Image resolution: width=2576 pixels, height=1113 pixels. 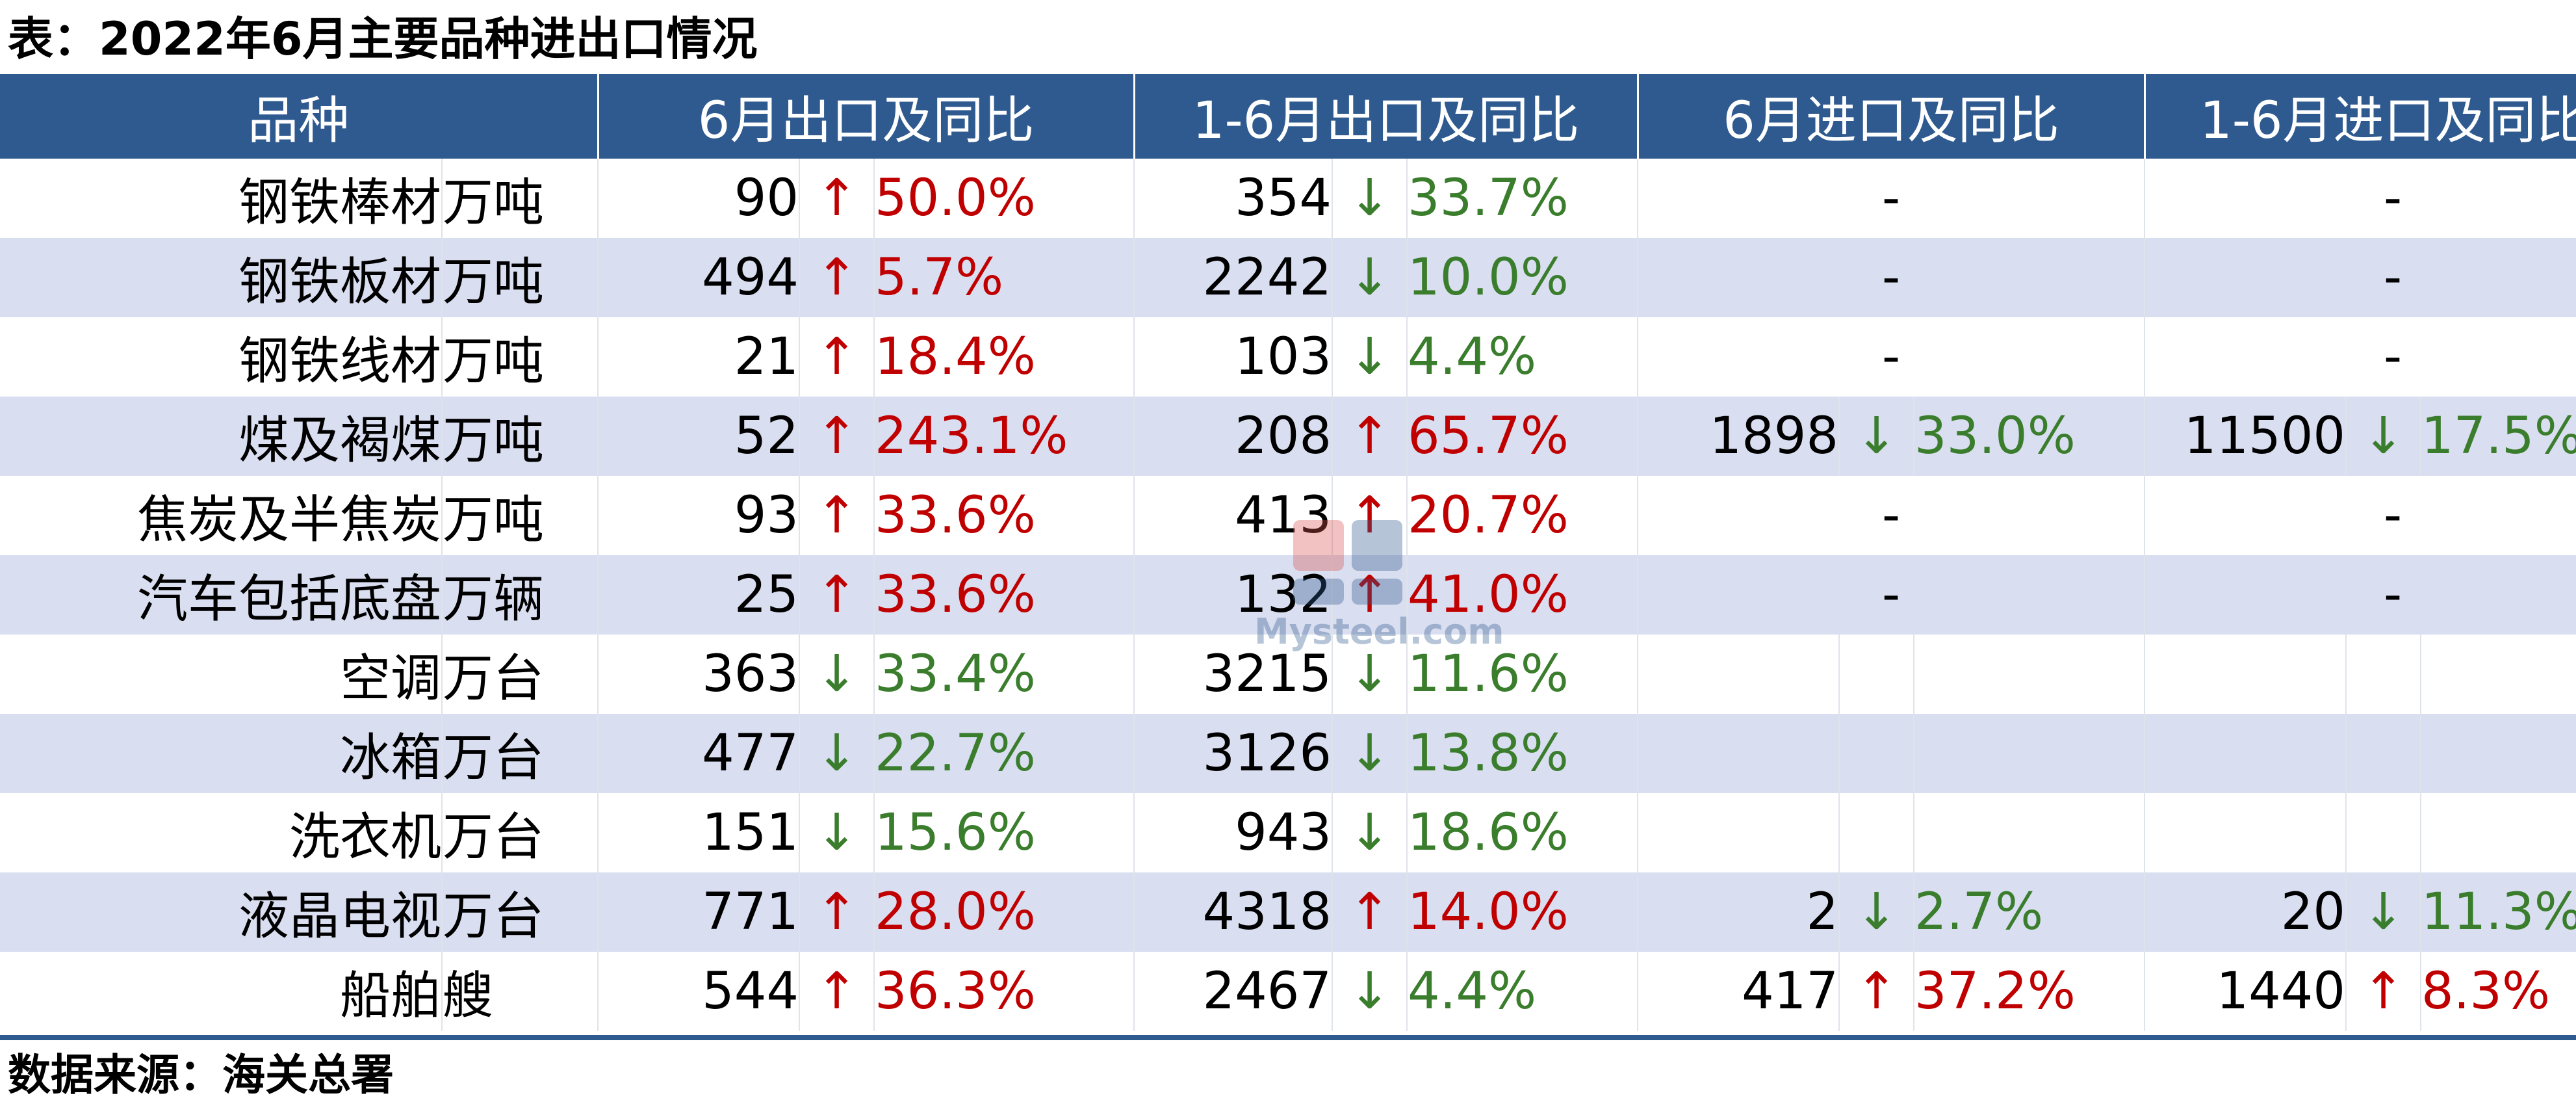 I want to click on h1-export-yoy-pct: 4.4%, so click(x=1523, y=991).